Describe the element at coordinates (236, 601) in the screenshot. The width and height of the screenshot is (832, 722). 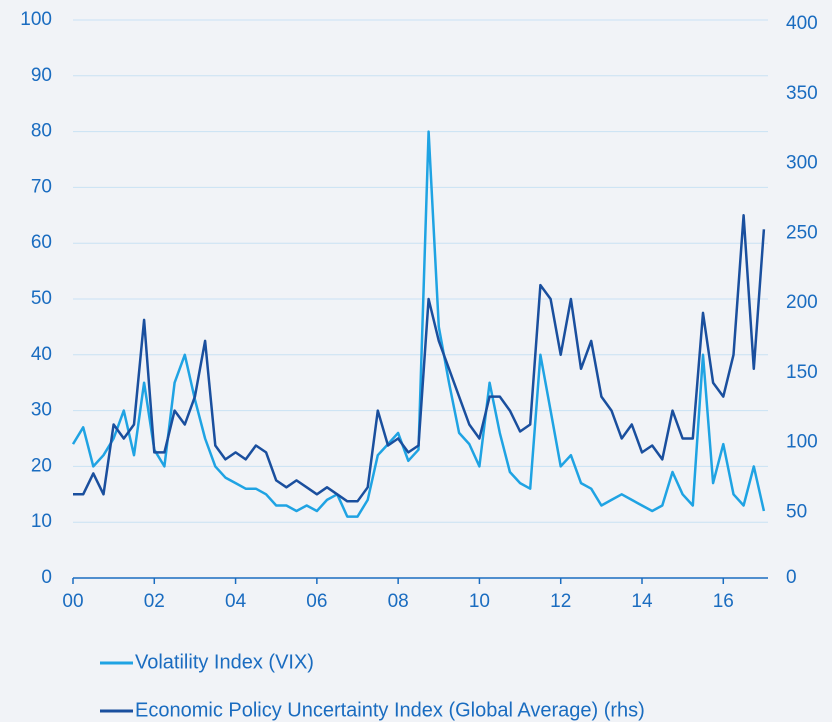
I see `x-tick-label: 04` at that location.